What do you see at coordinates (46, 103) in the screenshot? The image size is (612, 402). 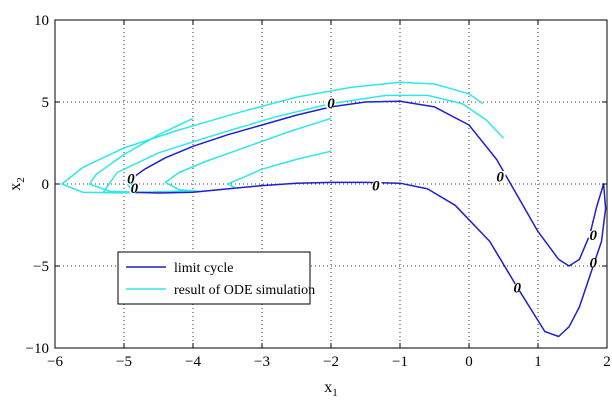 I see `y-tick-label: 5` at bounding box center [46, 103].